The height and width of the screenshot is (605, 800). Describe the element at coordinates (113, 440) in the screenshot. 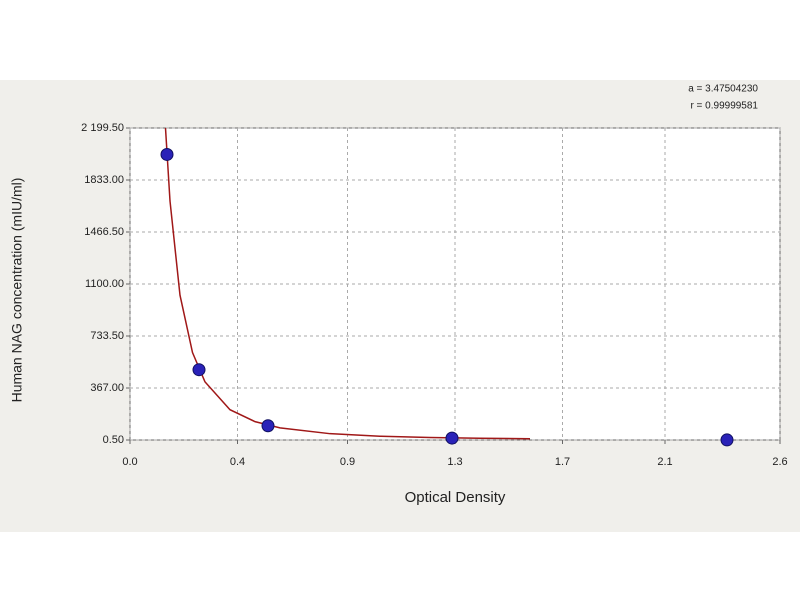

I see `y-tick-label: 0.50` at that location.